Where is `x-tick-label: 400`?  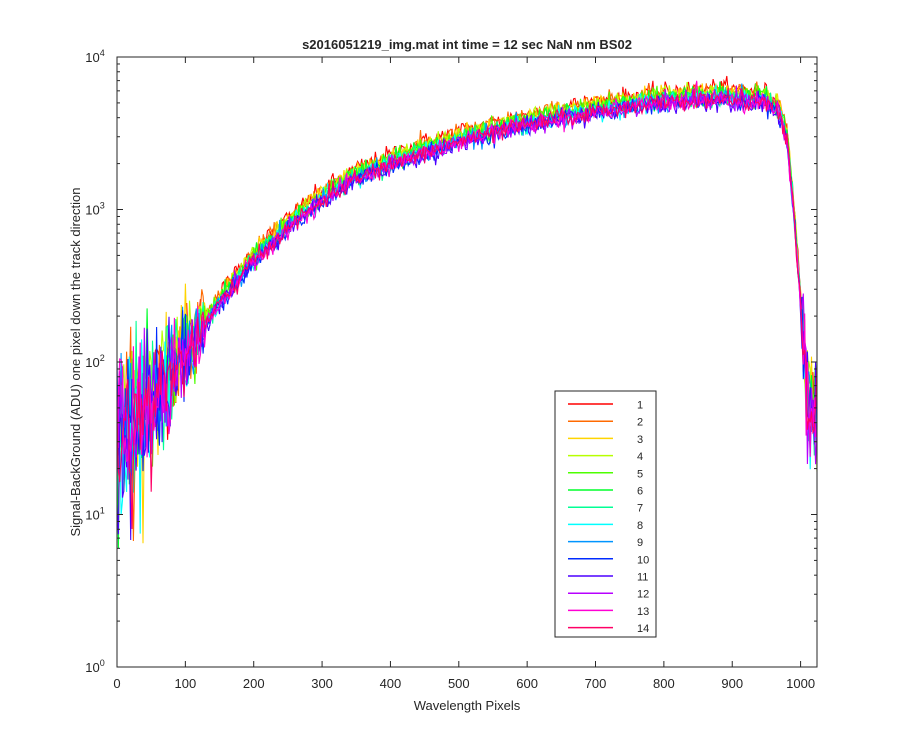 x-tick-label: 400 is located at coordinates (391, 683).